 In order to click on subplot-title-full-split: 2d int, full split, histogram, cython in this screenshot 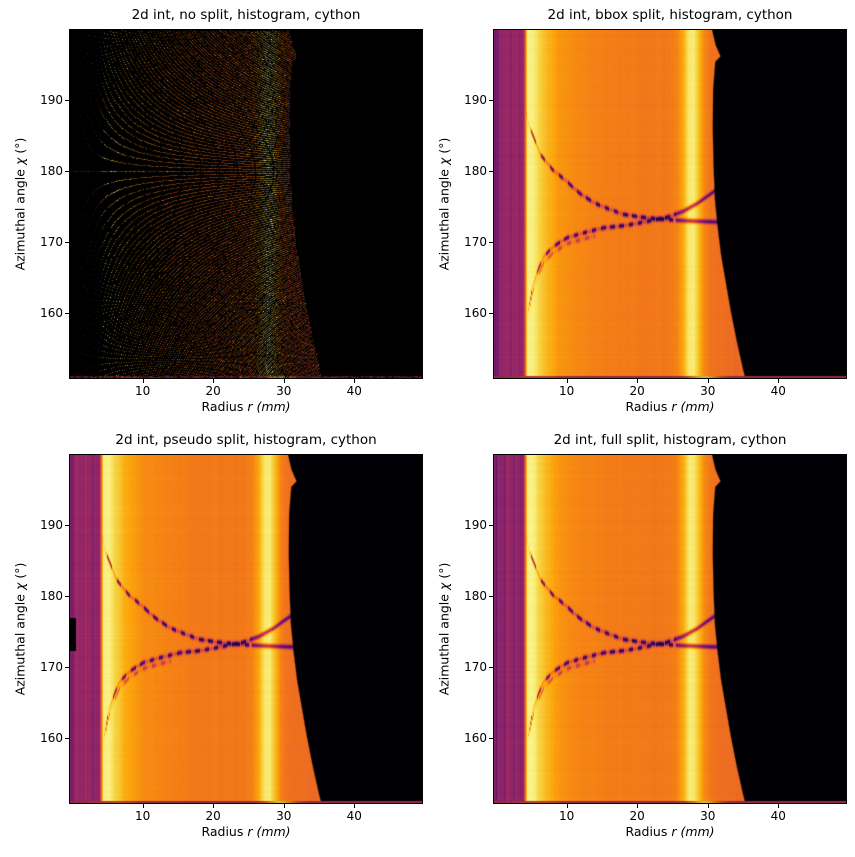, I will do `click(670, 440)`.